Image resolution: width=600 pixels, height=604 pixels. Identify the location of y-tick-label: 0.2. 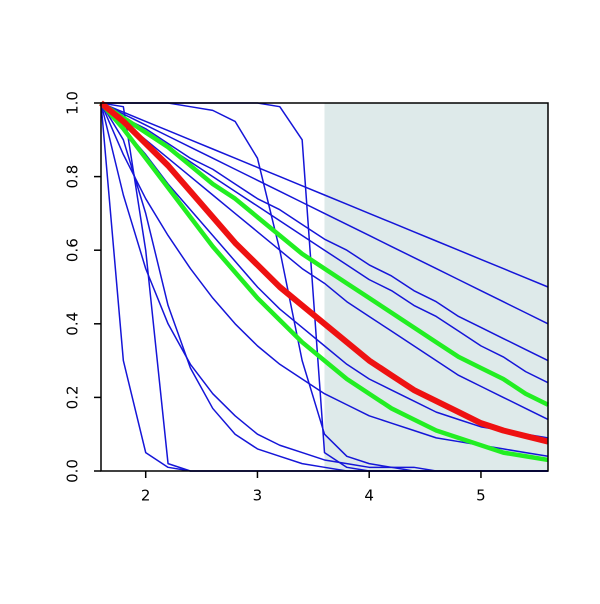
(73, 397).